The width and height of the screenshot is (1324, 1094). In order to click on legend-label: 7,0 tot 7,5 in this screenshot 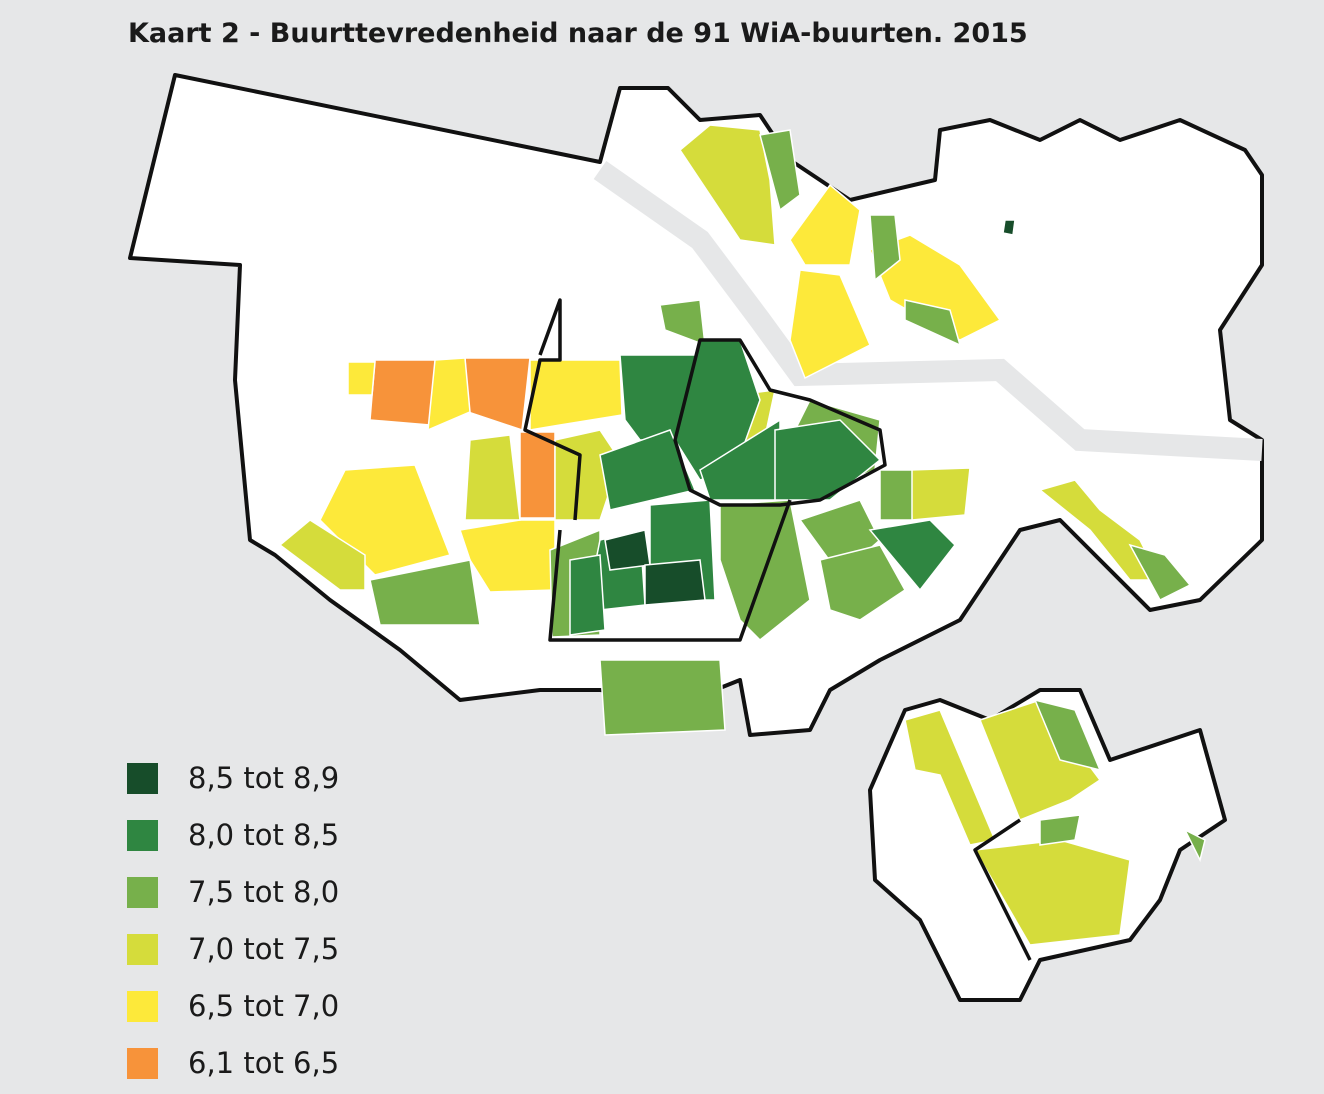, I will do `click(263, 949)`.